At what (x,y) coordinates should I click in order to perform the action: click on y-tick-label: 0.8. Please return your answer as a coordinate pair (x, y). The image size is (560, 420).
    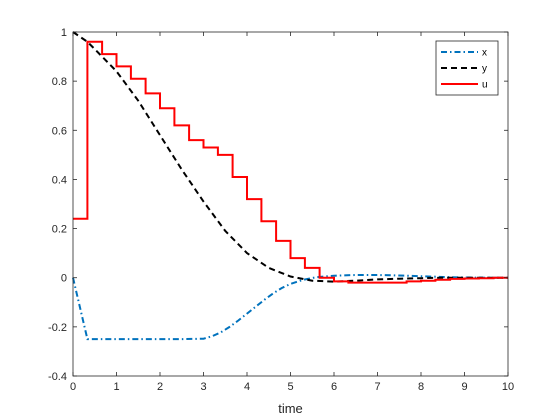
    Looking at the image, I should click on (59, 82).